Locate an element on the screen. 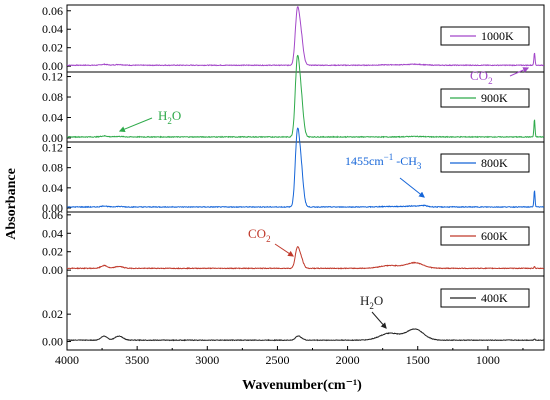 Image resolution: width=550 pixels, height=400 pixels. x-tick-label: 2500 is located at coordinates (277, 360).